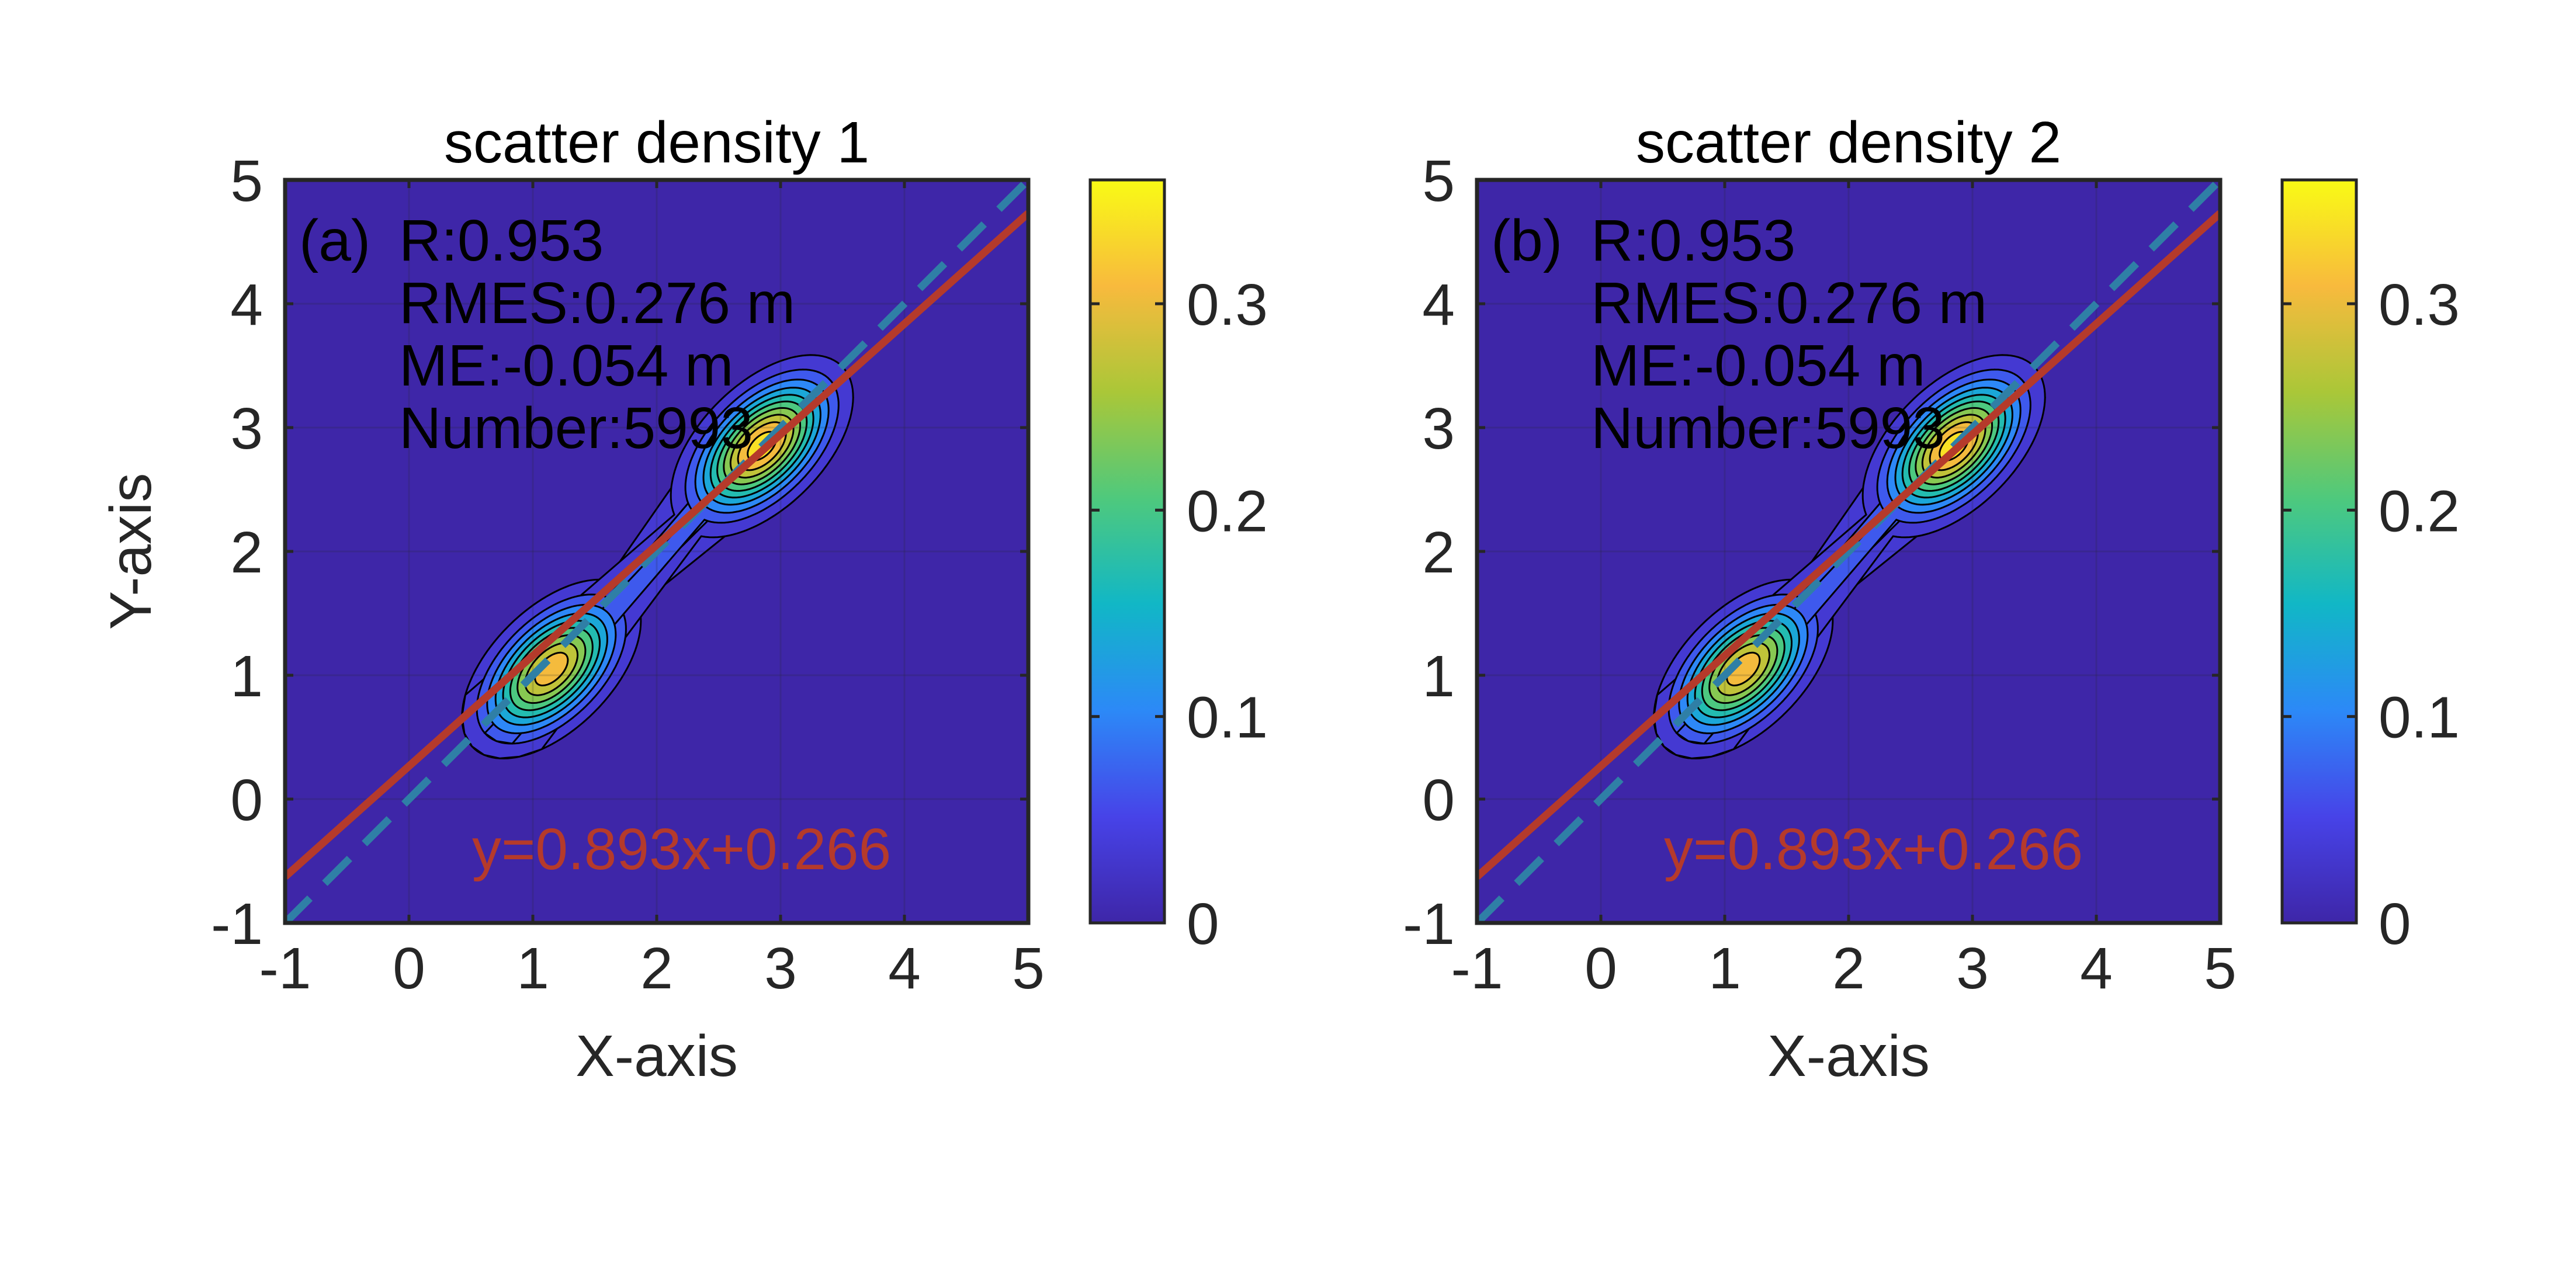  Describe the element at coordinates (656, 142) in the screenshot. I see `chart-title: scatter density 1` at that location.